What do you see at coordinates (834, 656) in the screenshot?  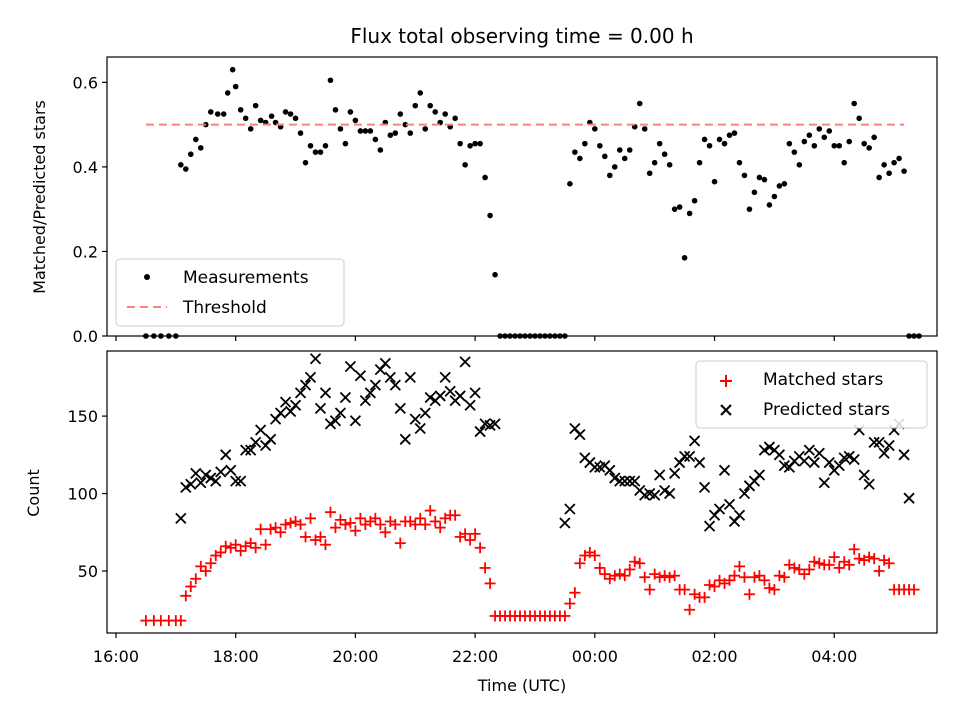 I see `x-tick-label: 04:00` at bounding box center [834, 656].